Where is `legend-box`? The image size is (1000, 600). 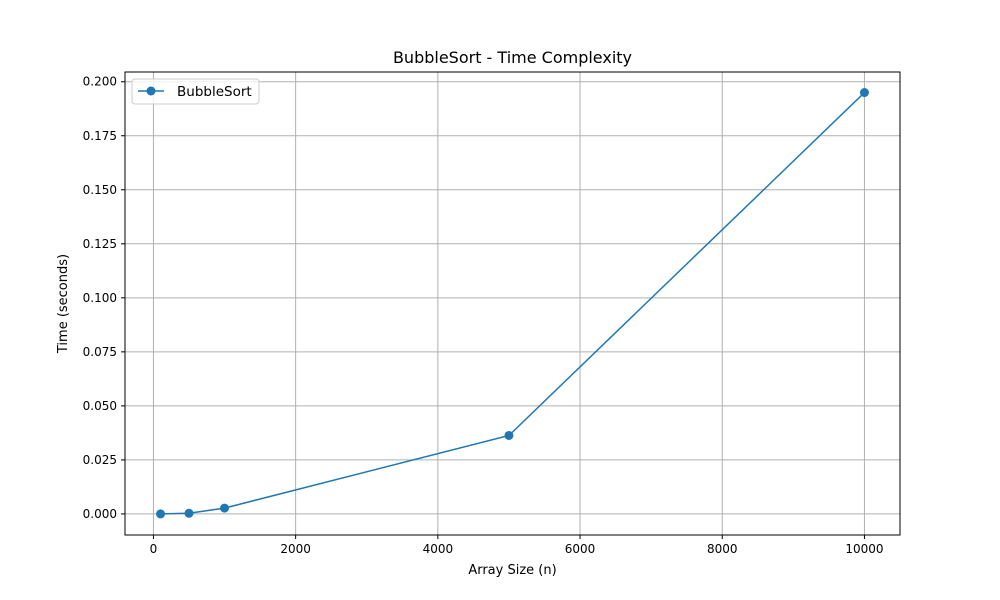
legend-box is located at coordinates (195, 91).